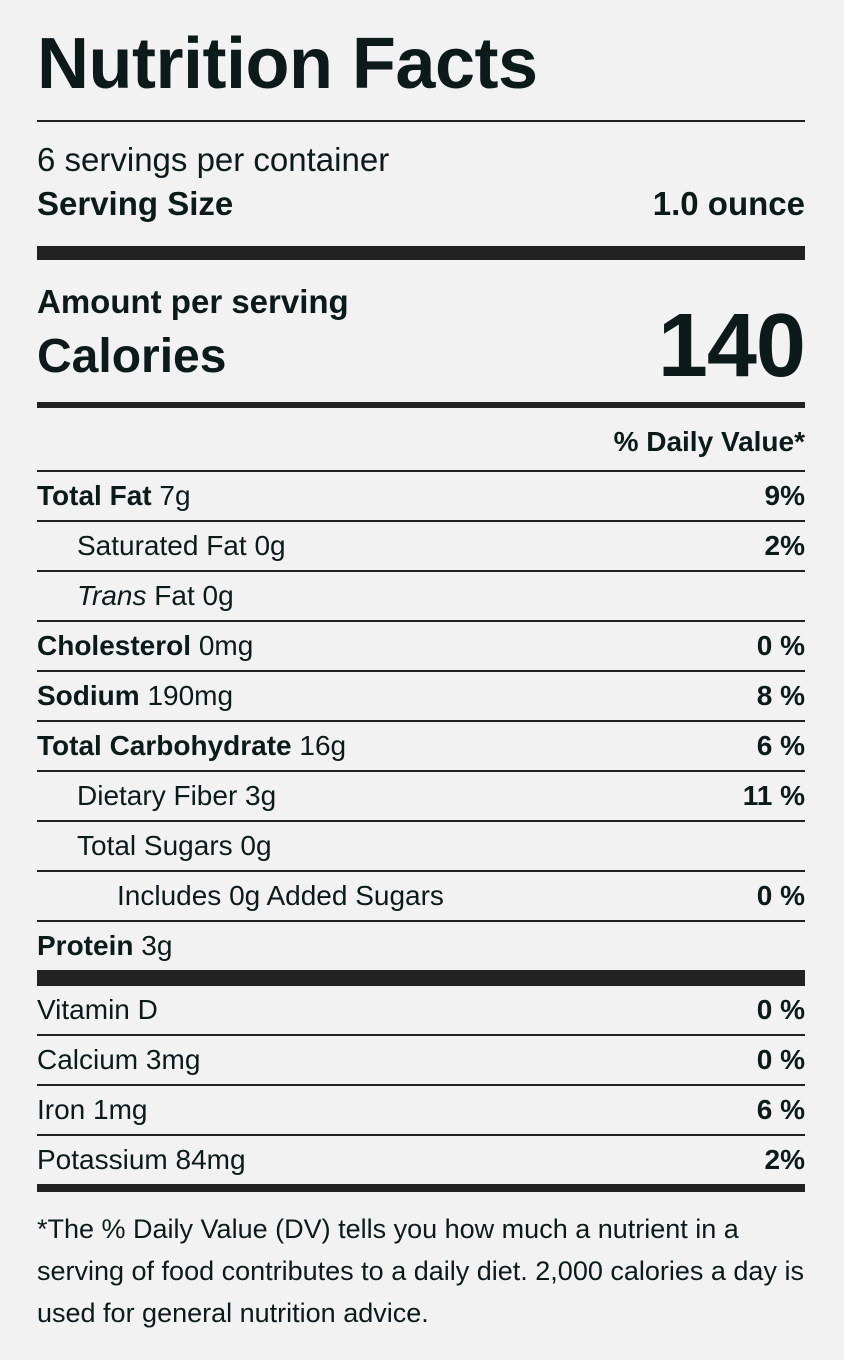  What do you see at coordinates (421, 1160) in the screenshot?
I see `vitamin-row-potassium: Potassium 84mg 2%` at bounding box center [421, 1160].